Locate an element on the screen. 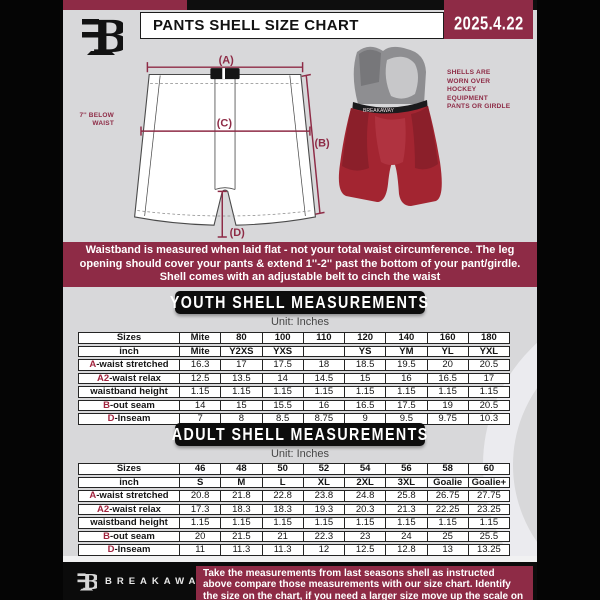 Image resolution: width=600 pixels, height=600 pixels. table-cell: 54 is located at coordinates (366, 469).